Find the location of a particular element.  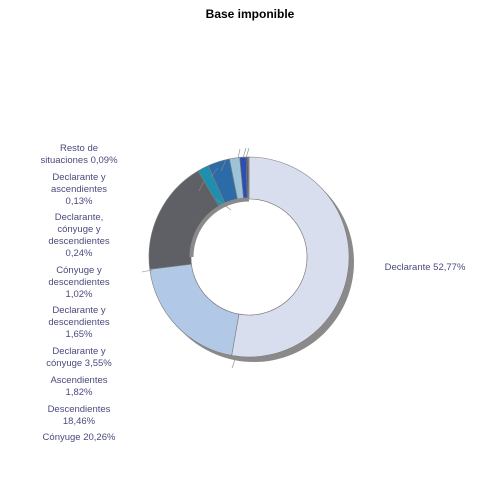

label-declarante-conyuge-descendientes: Declarante, cónyuge y descendientes 0,24% is located at coordinates (79, 236).